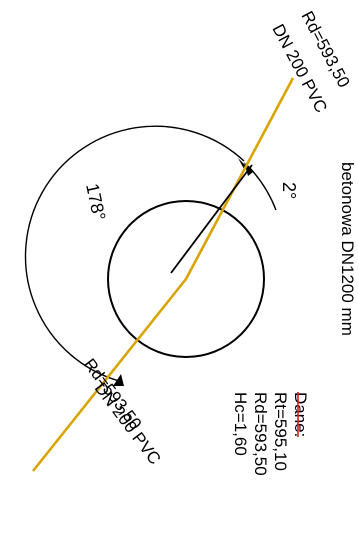 The height and width of the screenshot is (551, 358). Describe the element at coordinates (211, 219) in the screenshot. I see `pipe-axis-stub` at that location.